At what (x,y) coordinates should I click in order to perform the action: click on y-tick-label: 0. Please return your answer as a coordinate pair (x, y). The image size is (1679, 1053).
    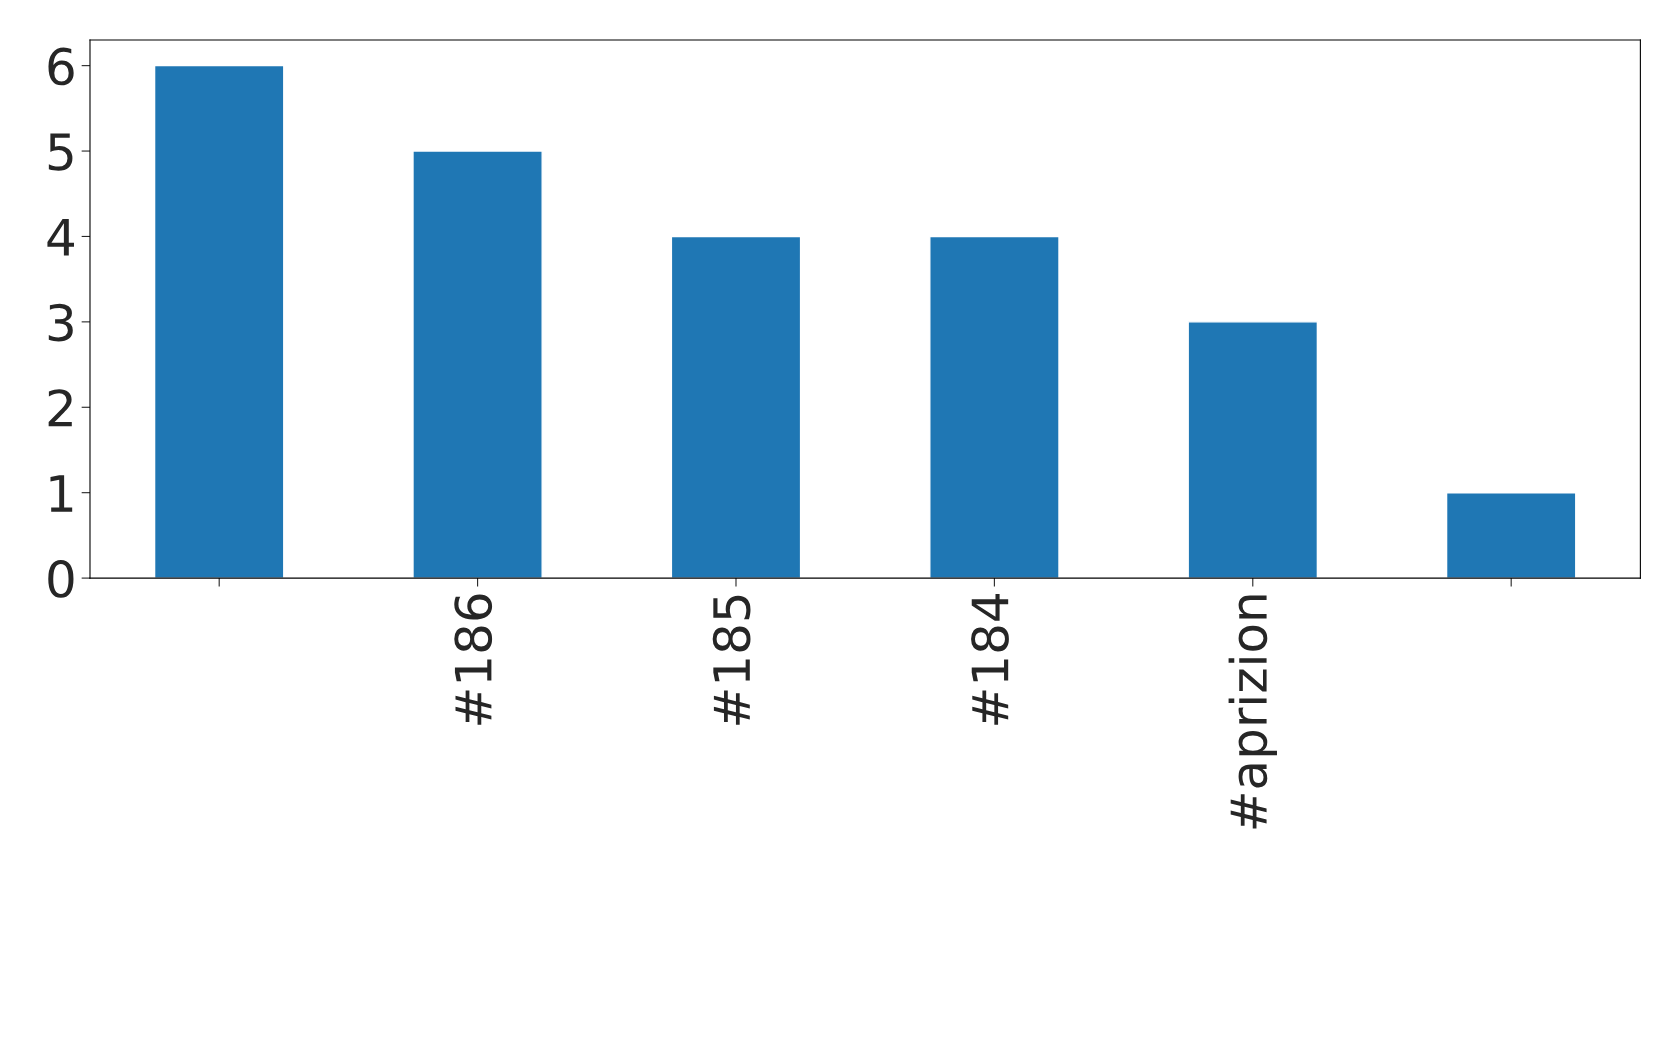
    Looking at the image, I should click on (61, 578).